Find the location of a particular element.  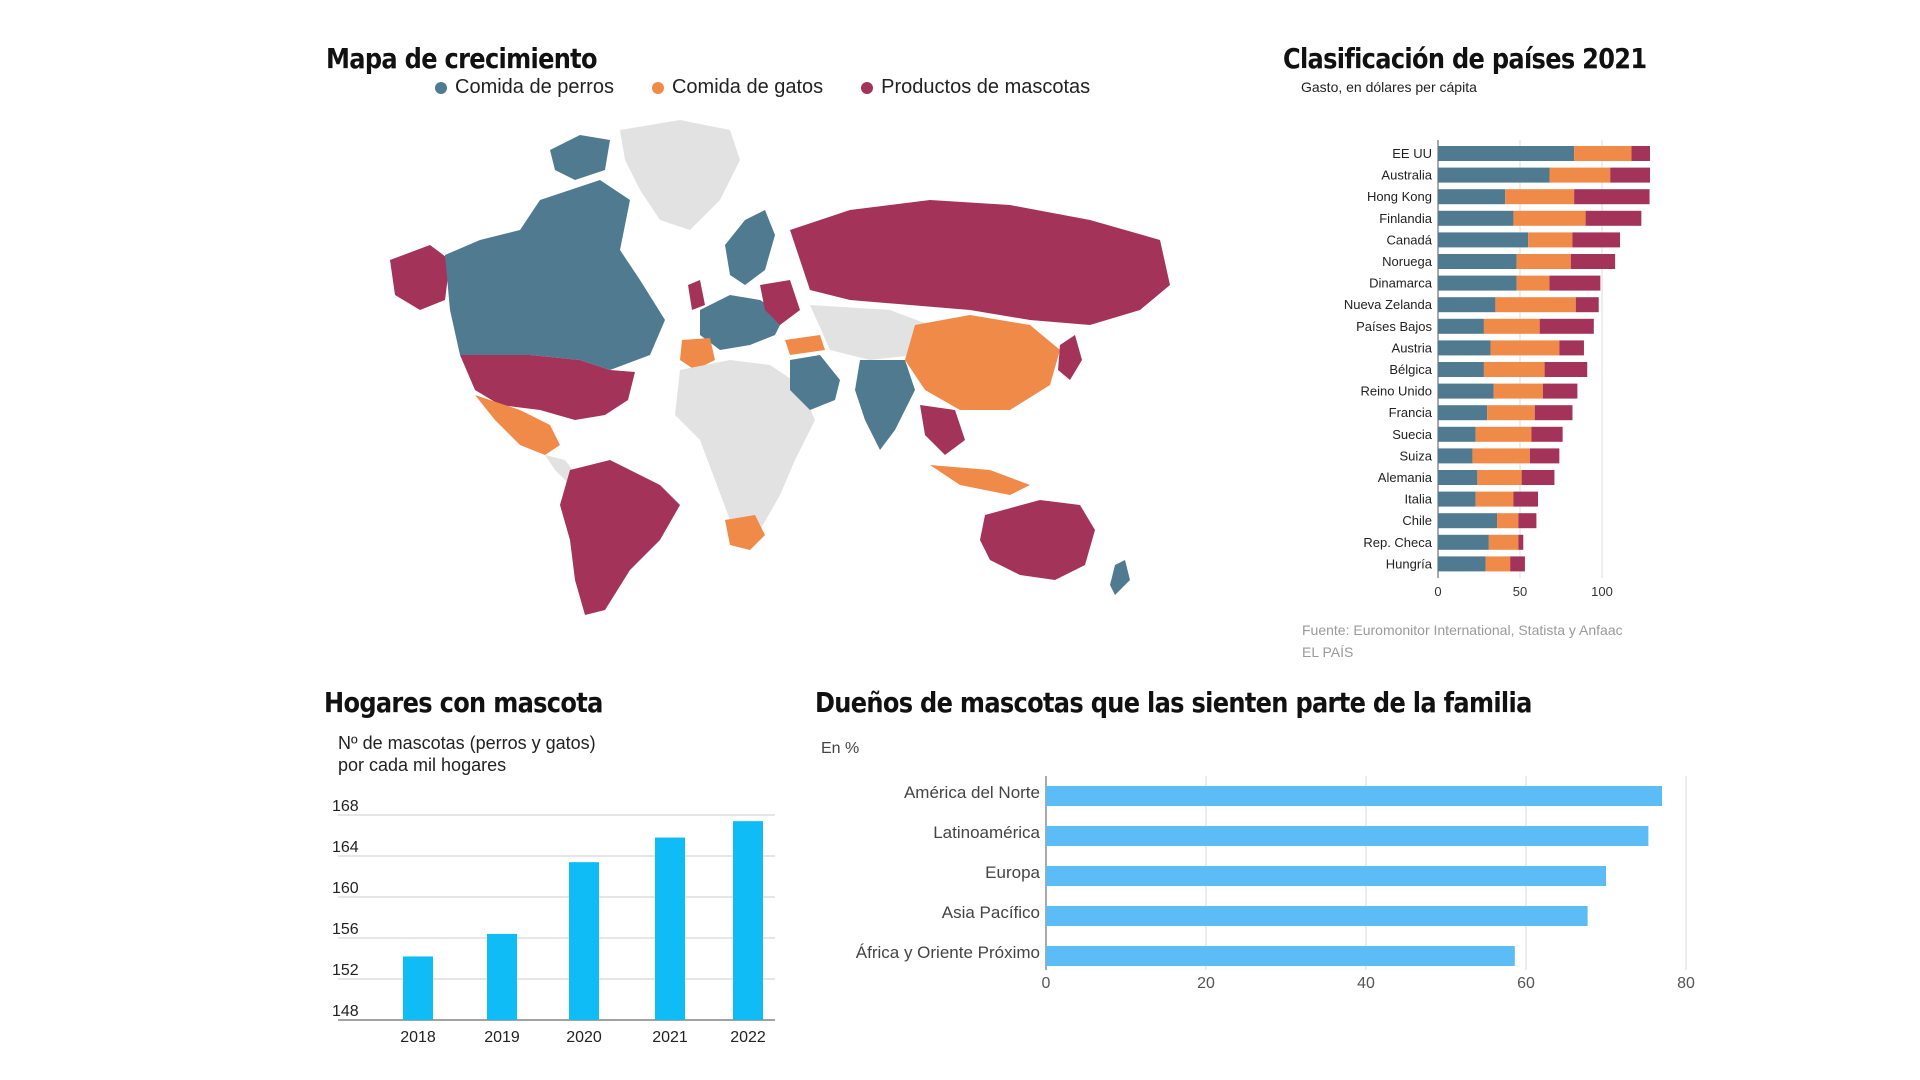

map-title: Mapa de crecimiento is located at coordinates (462, 58).